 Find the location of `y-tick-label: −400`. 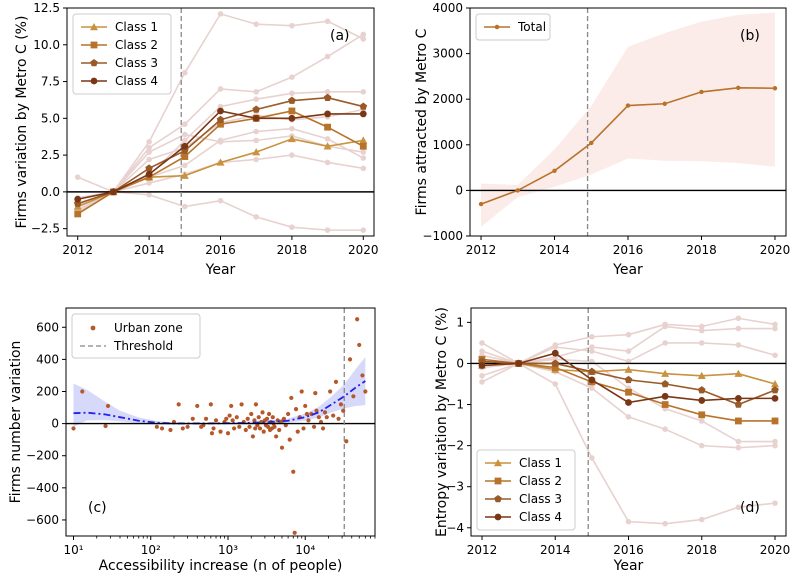

y-tick-label: −400 is located at coordinates (42, 488).